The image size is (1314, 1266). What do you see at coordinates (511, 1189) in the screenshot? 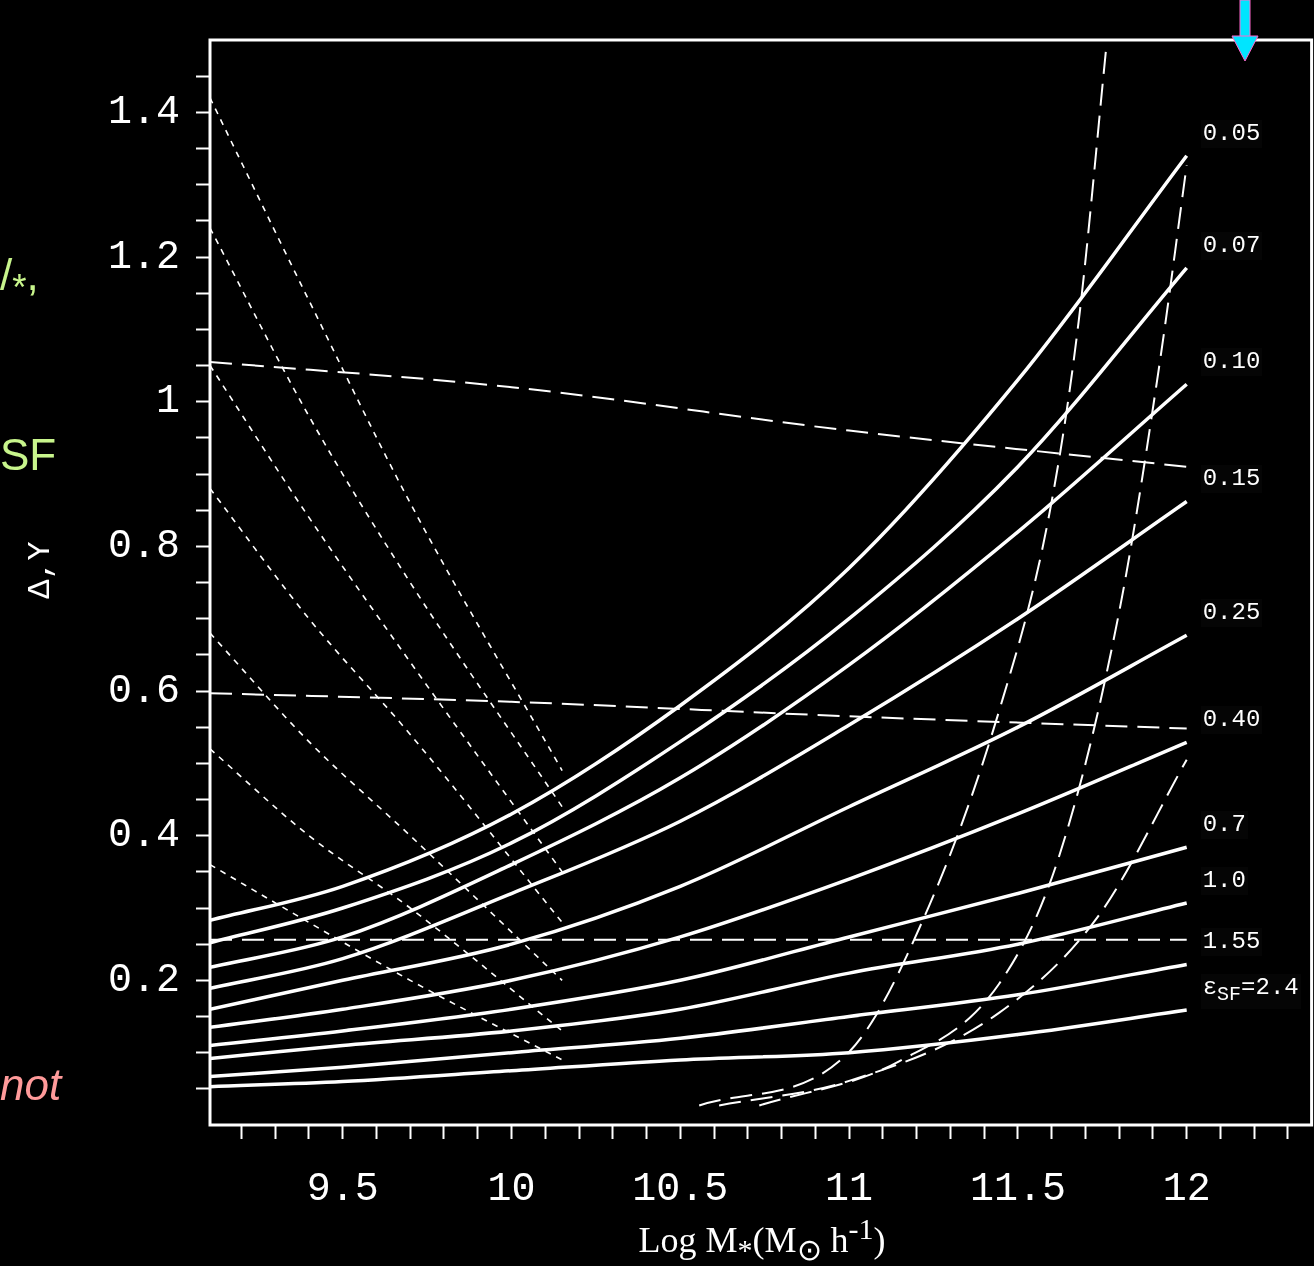
I see `x-tick-label: 10` at bounding box center [511, 1189].